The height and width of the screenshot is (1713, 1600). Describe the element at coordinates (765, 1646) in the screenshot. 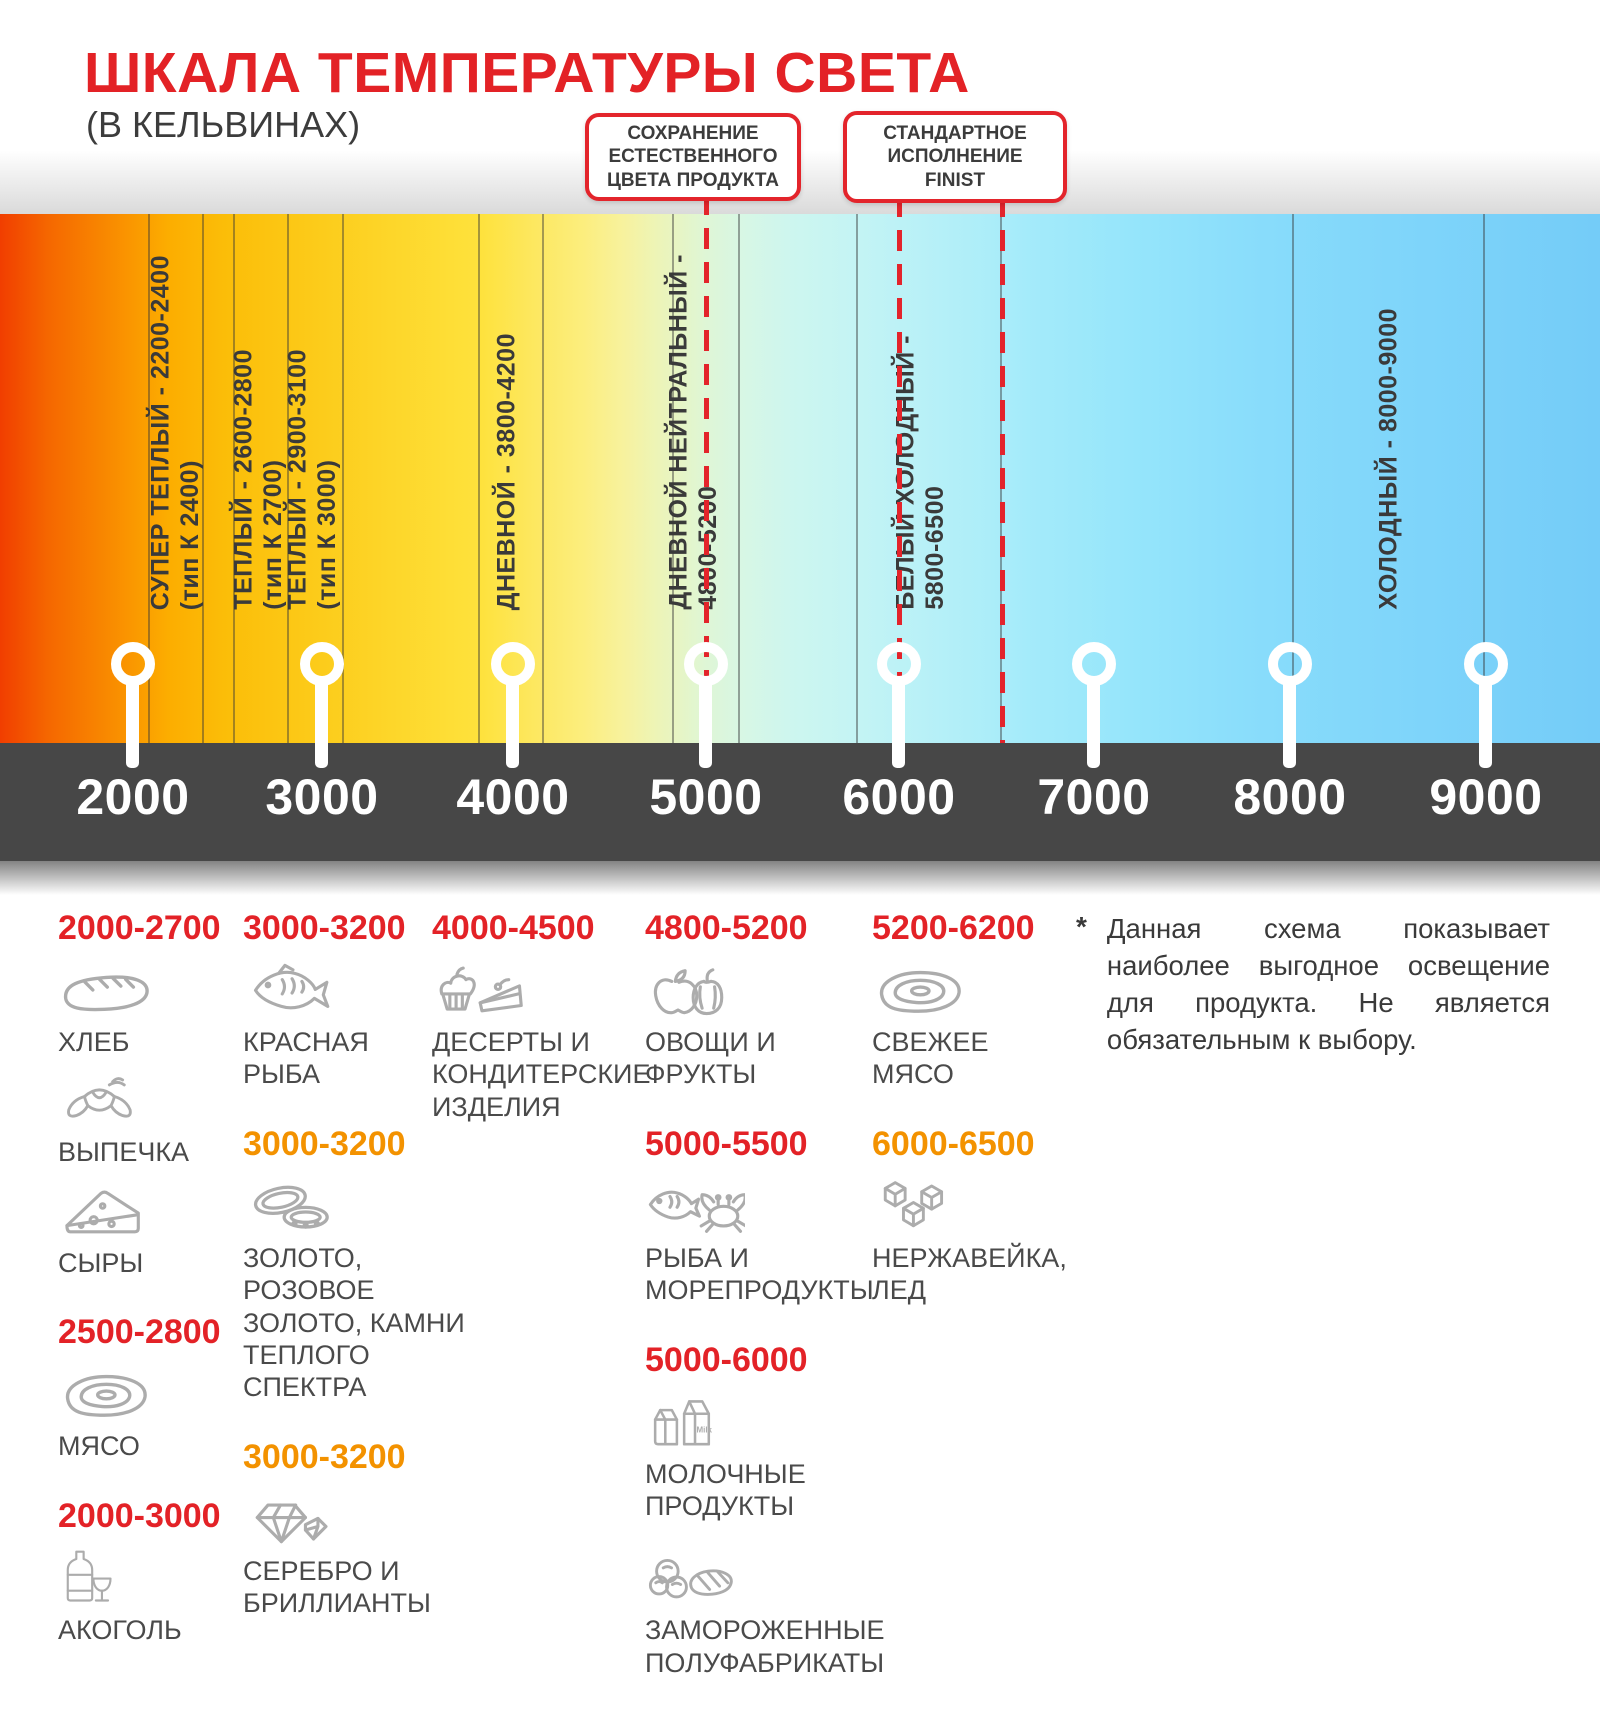

I see `item-label: ЗАМОРОЖЕННЫЕ ПОЛУФАБРИКАТЫ` at that location.